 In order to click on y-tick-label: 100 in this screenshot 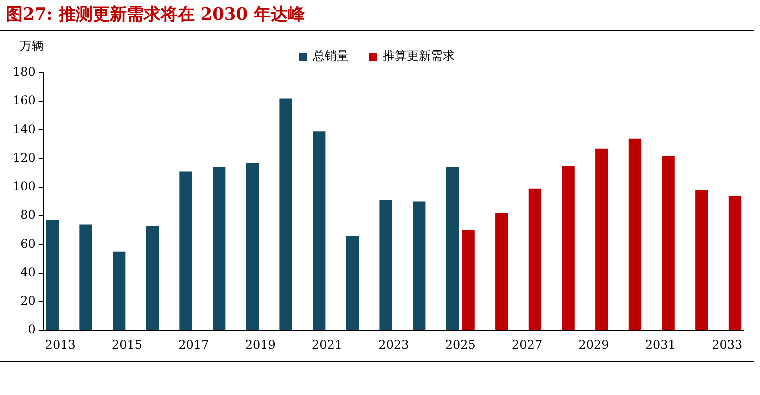, I will do `click(24, 187)`.